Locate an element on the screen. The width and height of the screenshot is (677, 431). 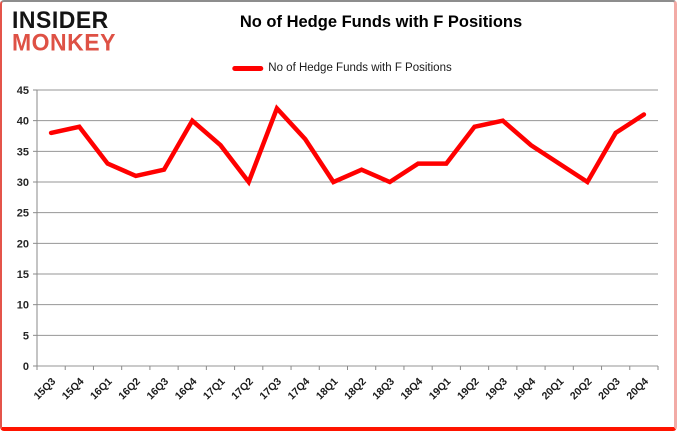
legend: No of Hedge Funds with F Positions is located at coordinates (342, 68).